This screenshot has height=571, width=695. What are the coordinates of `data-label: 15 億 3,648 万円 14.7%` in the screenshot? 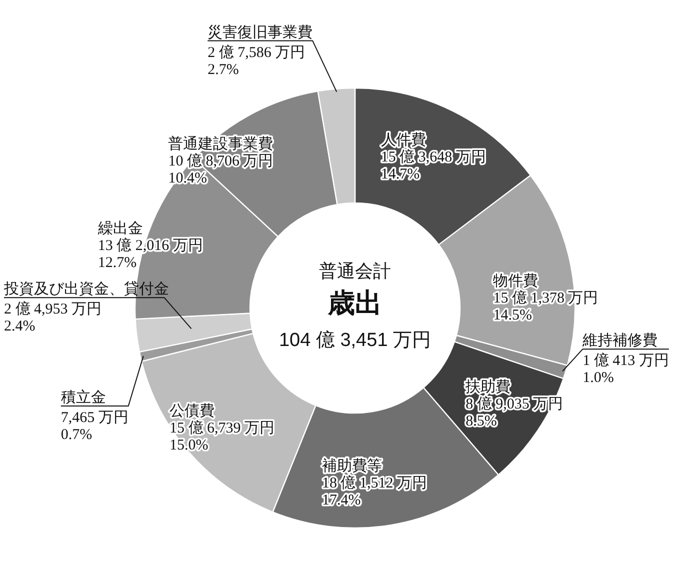 It's located at (433, 165).